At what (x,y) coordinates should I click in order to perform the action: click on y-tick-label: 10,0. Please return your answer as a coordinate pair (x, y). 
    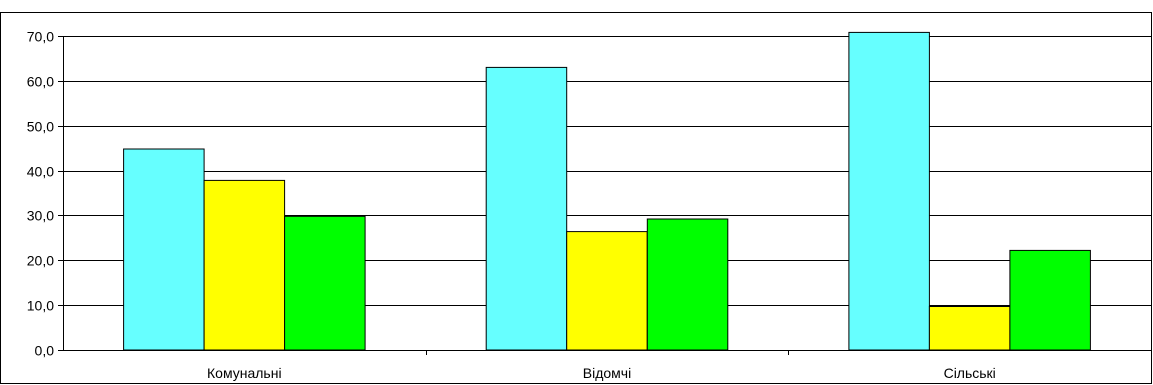
    Looking at the image, I should click on (40, 306).